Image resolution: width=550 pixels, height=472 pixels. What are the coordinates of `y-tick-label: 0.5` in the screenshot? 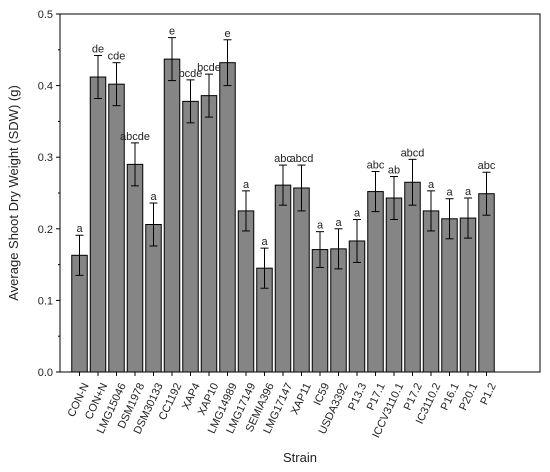 It's located at (45, 15).